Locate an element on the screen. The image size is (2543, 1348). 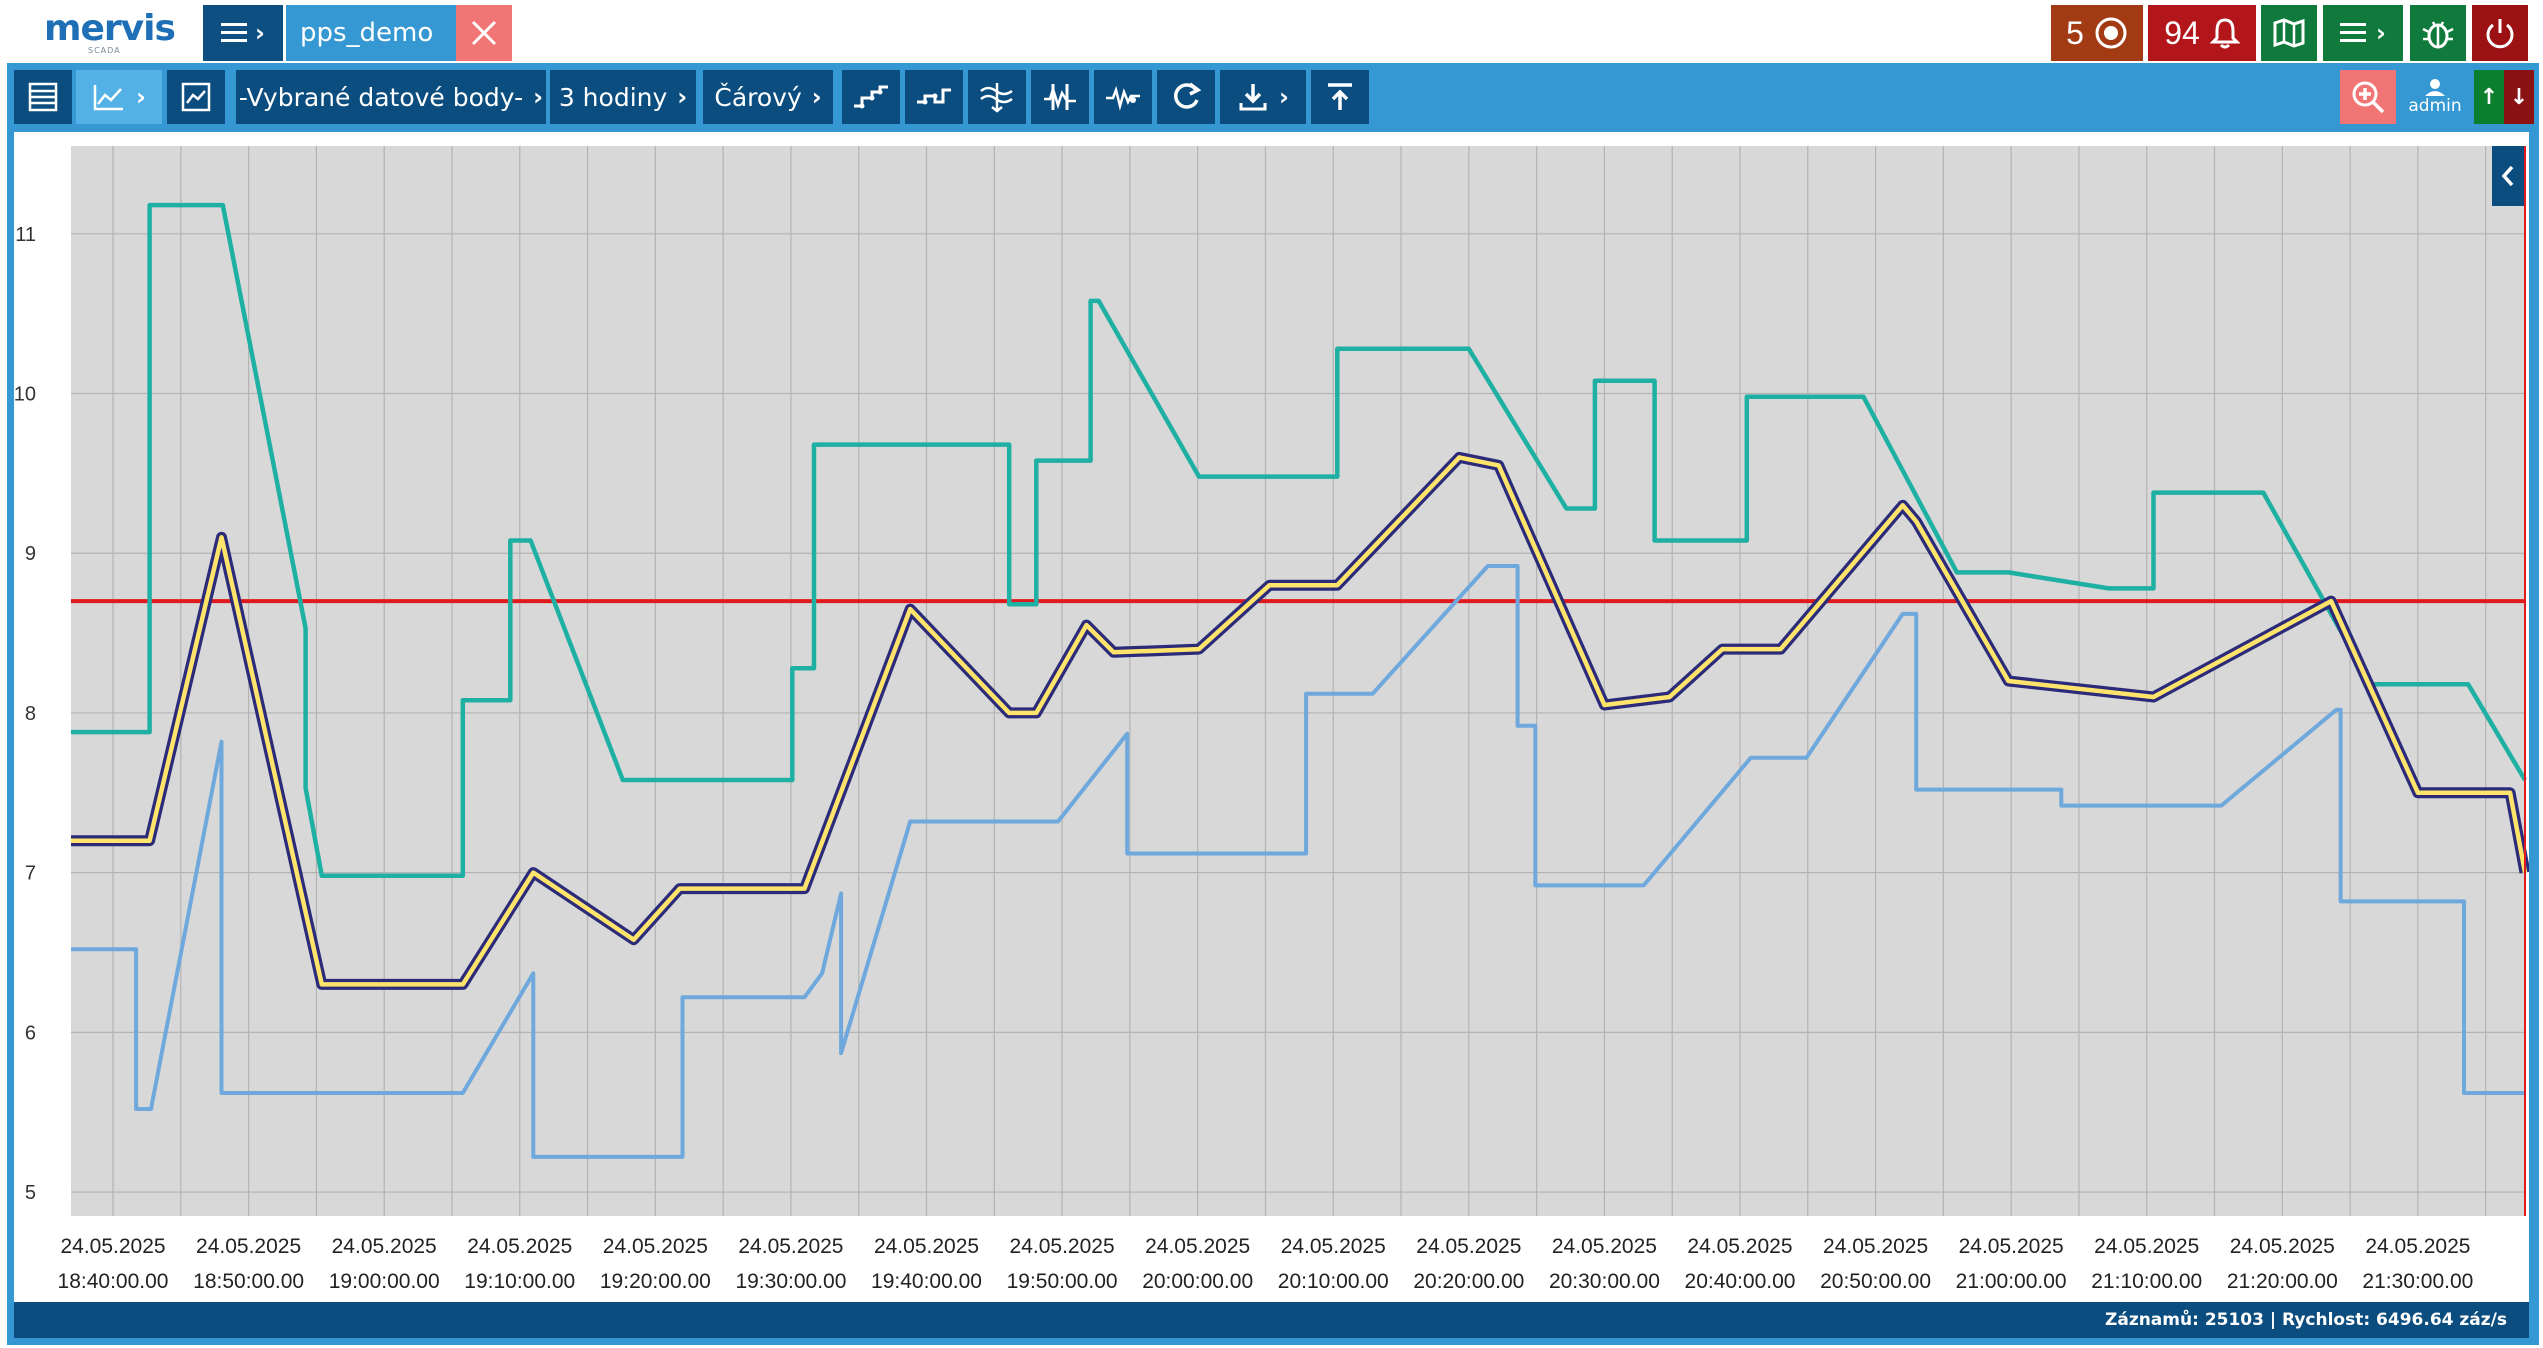
chart-type-select: Čárový › is located at coordinates (768, 97).